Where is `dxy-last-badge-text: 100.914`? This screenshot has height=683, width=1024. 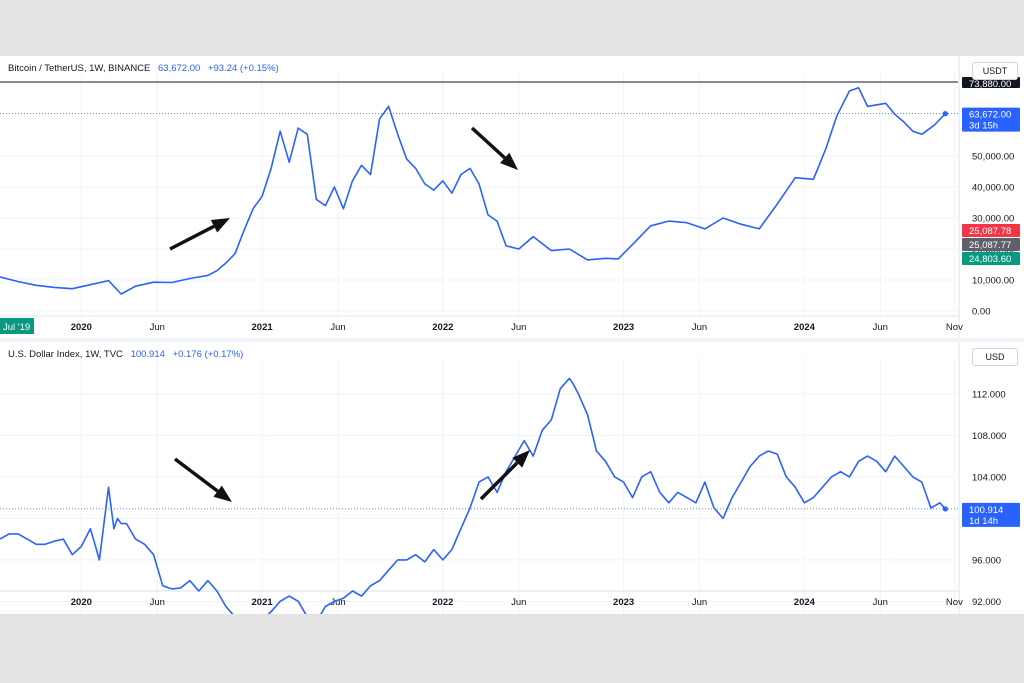 dxy-last-badge-text: 100.914 is located at coordinates (986, 510).